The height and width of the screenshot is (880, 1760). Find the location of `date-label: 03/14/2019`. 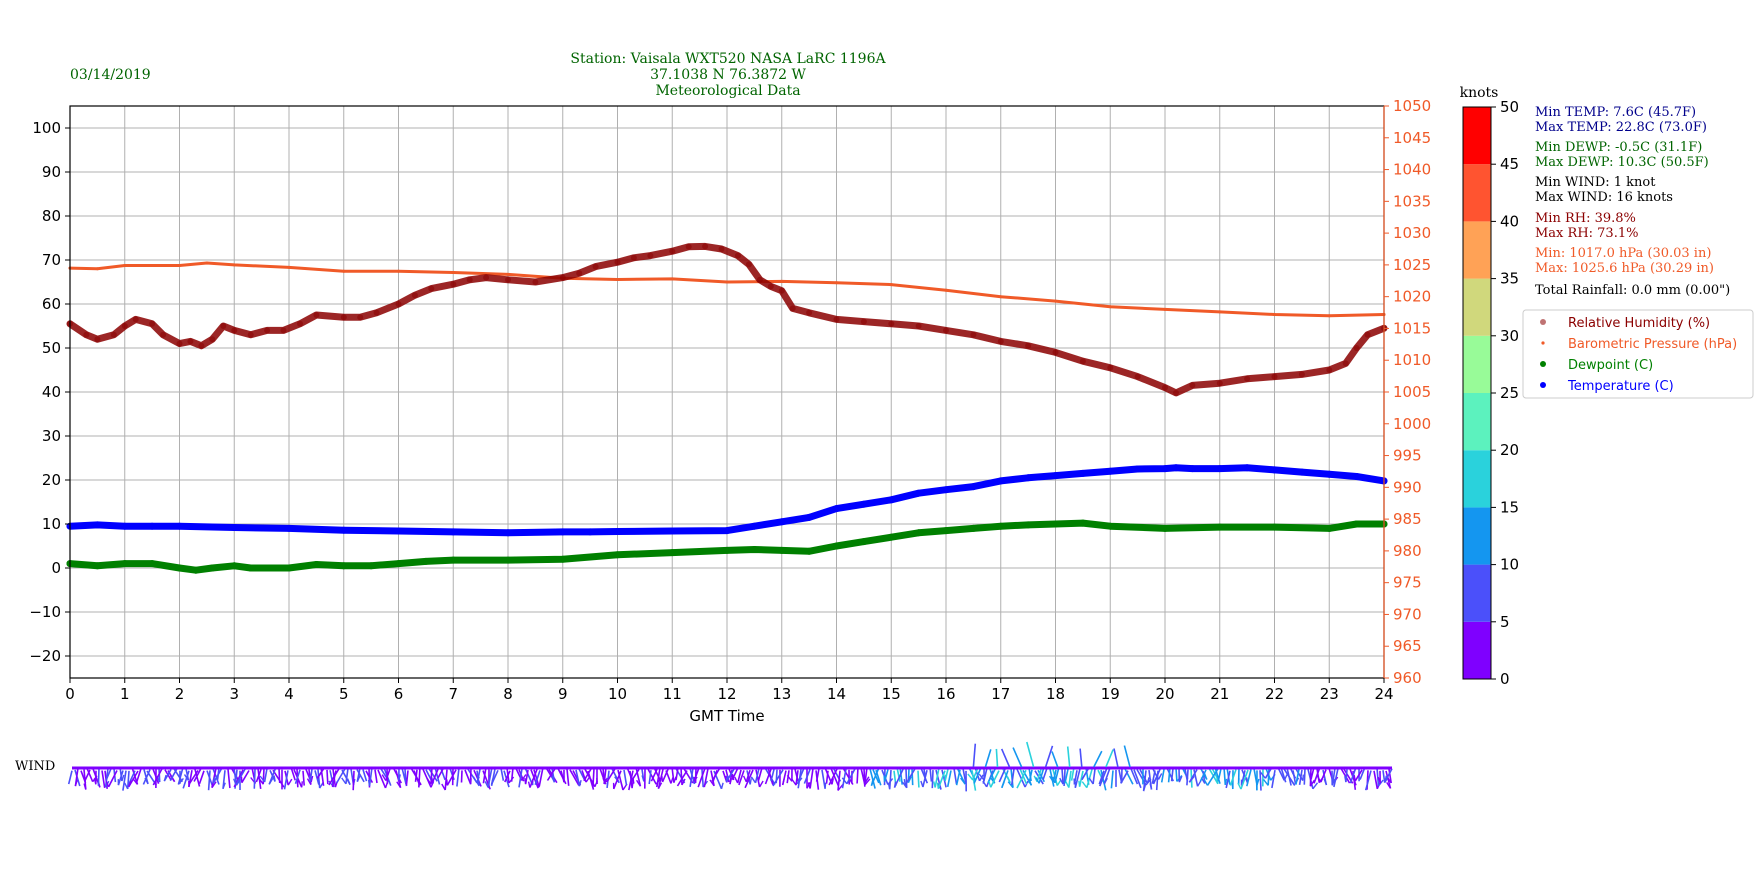

date-label: 03/14/2019 is located at coordinates (110, 75).